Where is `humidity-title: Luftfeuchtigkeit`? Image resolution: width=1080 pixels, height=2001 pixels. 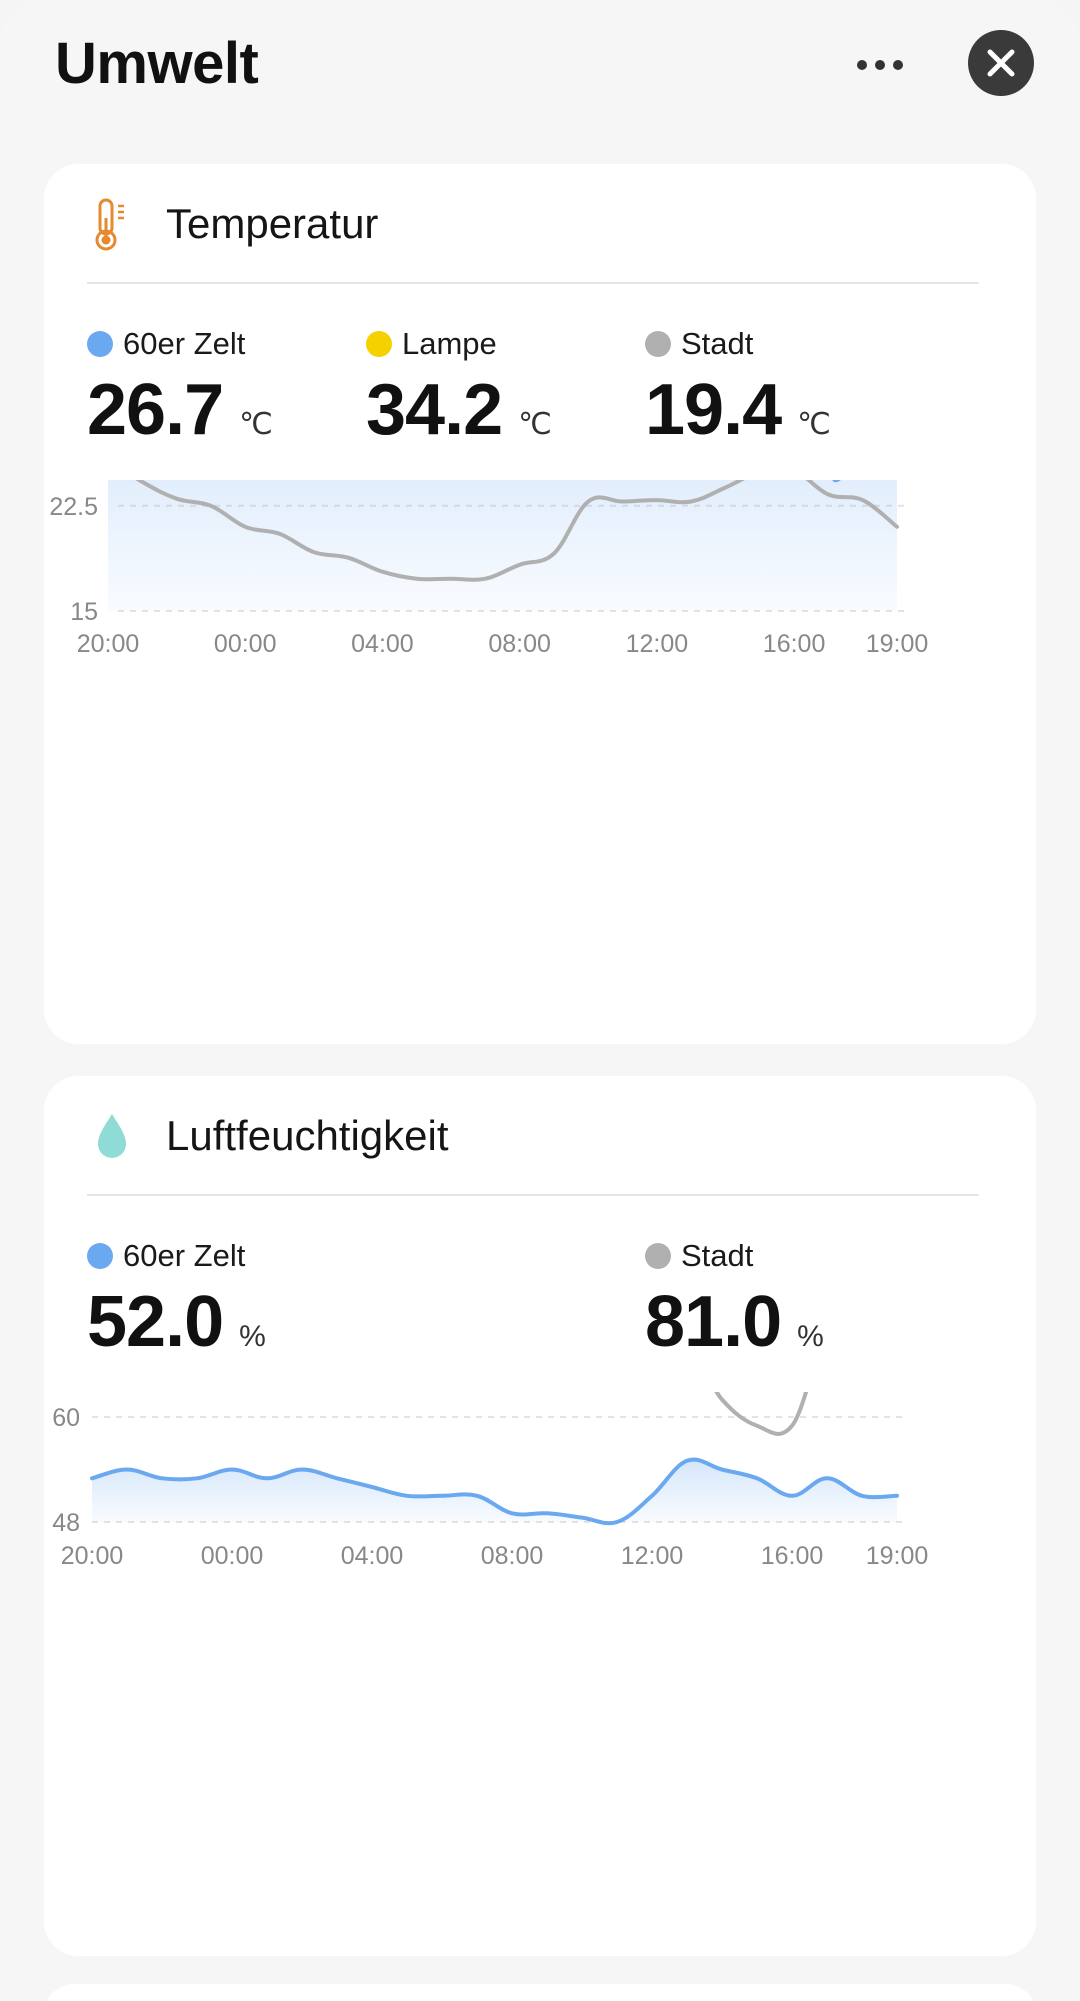
humidity-title: Luftfeuchtigkeit is located at coordinates (307, 1135).